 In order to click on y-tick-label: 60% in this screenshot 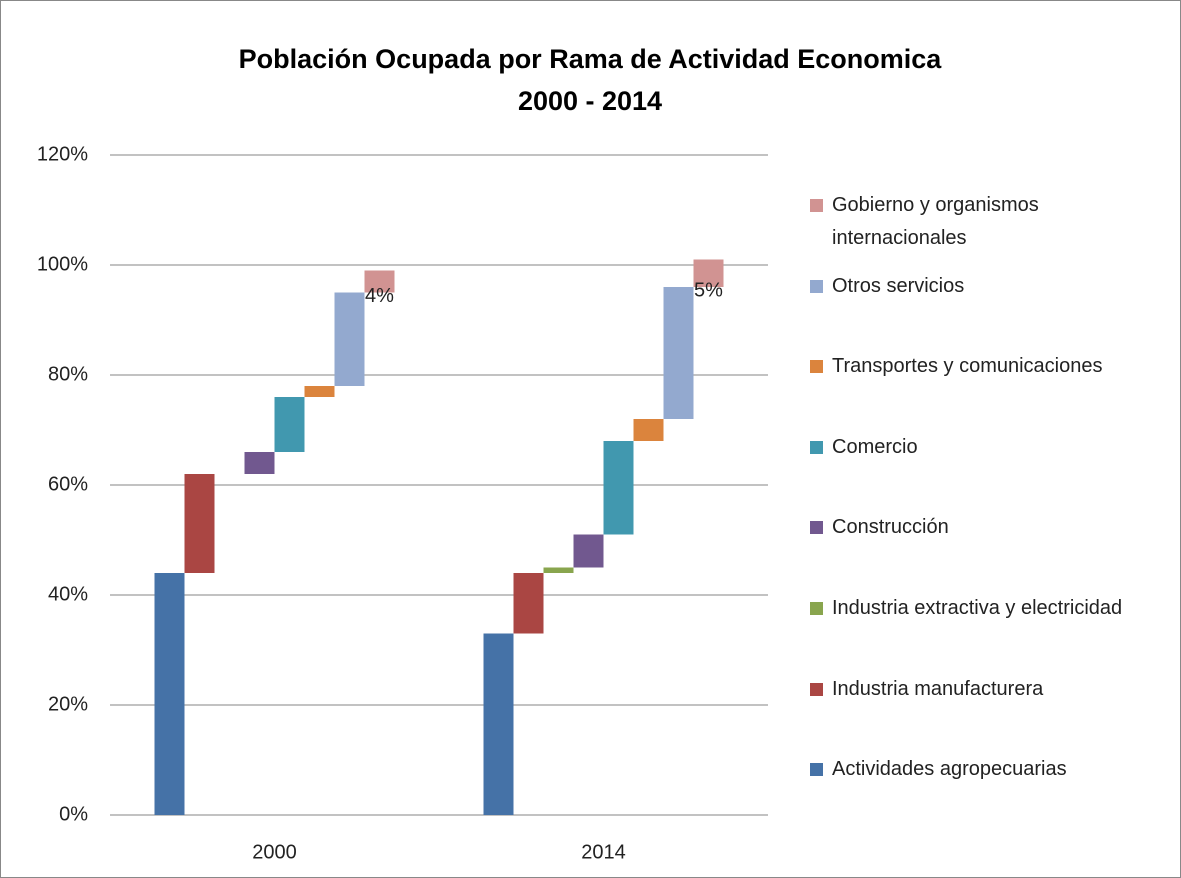, I will do `click(68, 484)`.